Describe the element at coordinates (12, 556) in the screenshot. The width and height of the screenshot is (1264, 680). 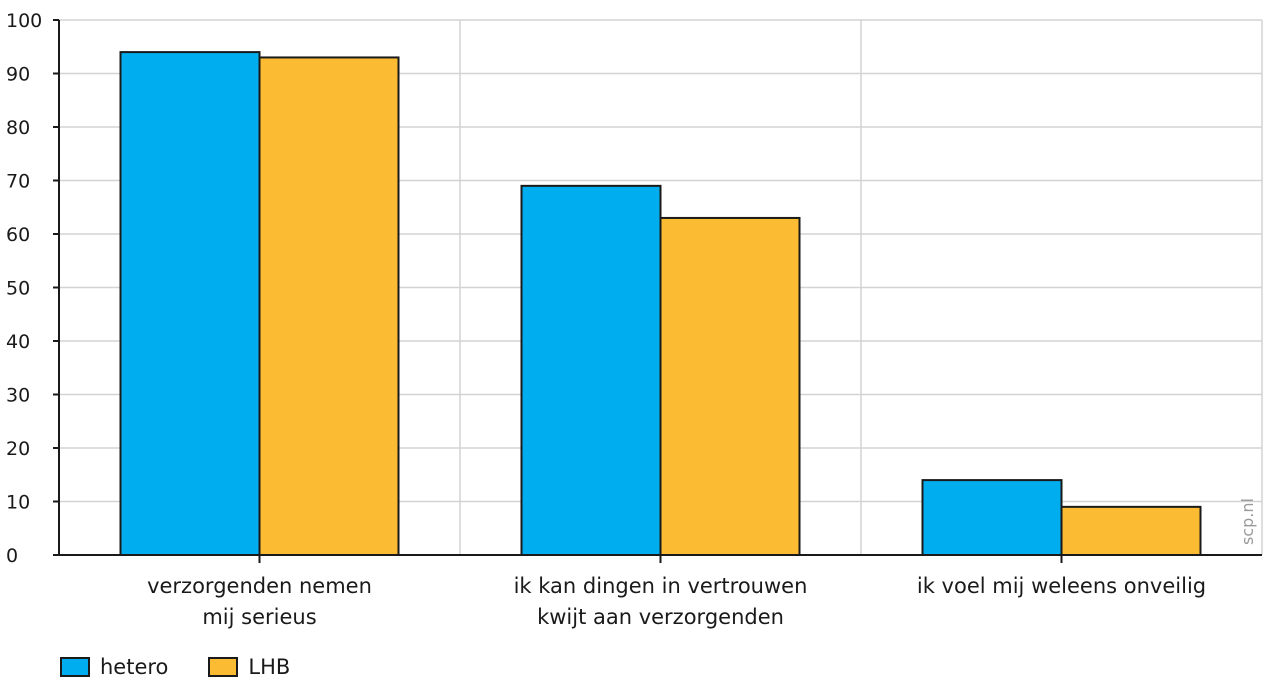
I see `y-tick-label-0: 0` at that location.